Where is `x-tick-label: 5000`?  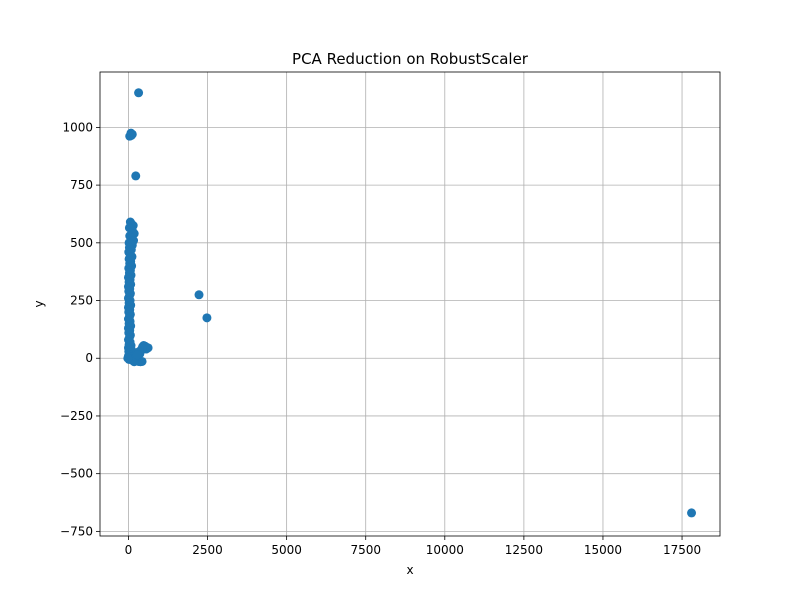 x-tick-label: 5000 is located at coordinates (286, 550).